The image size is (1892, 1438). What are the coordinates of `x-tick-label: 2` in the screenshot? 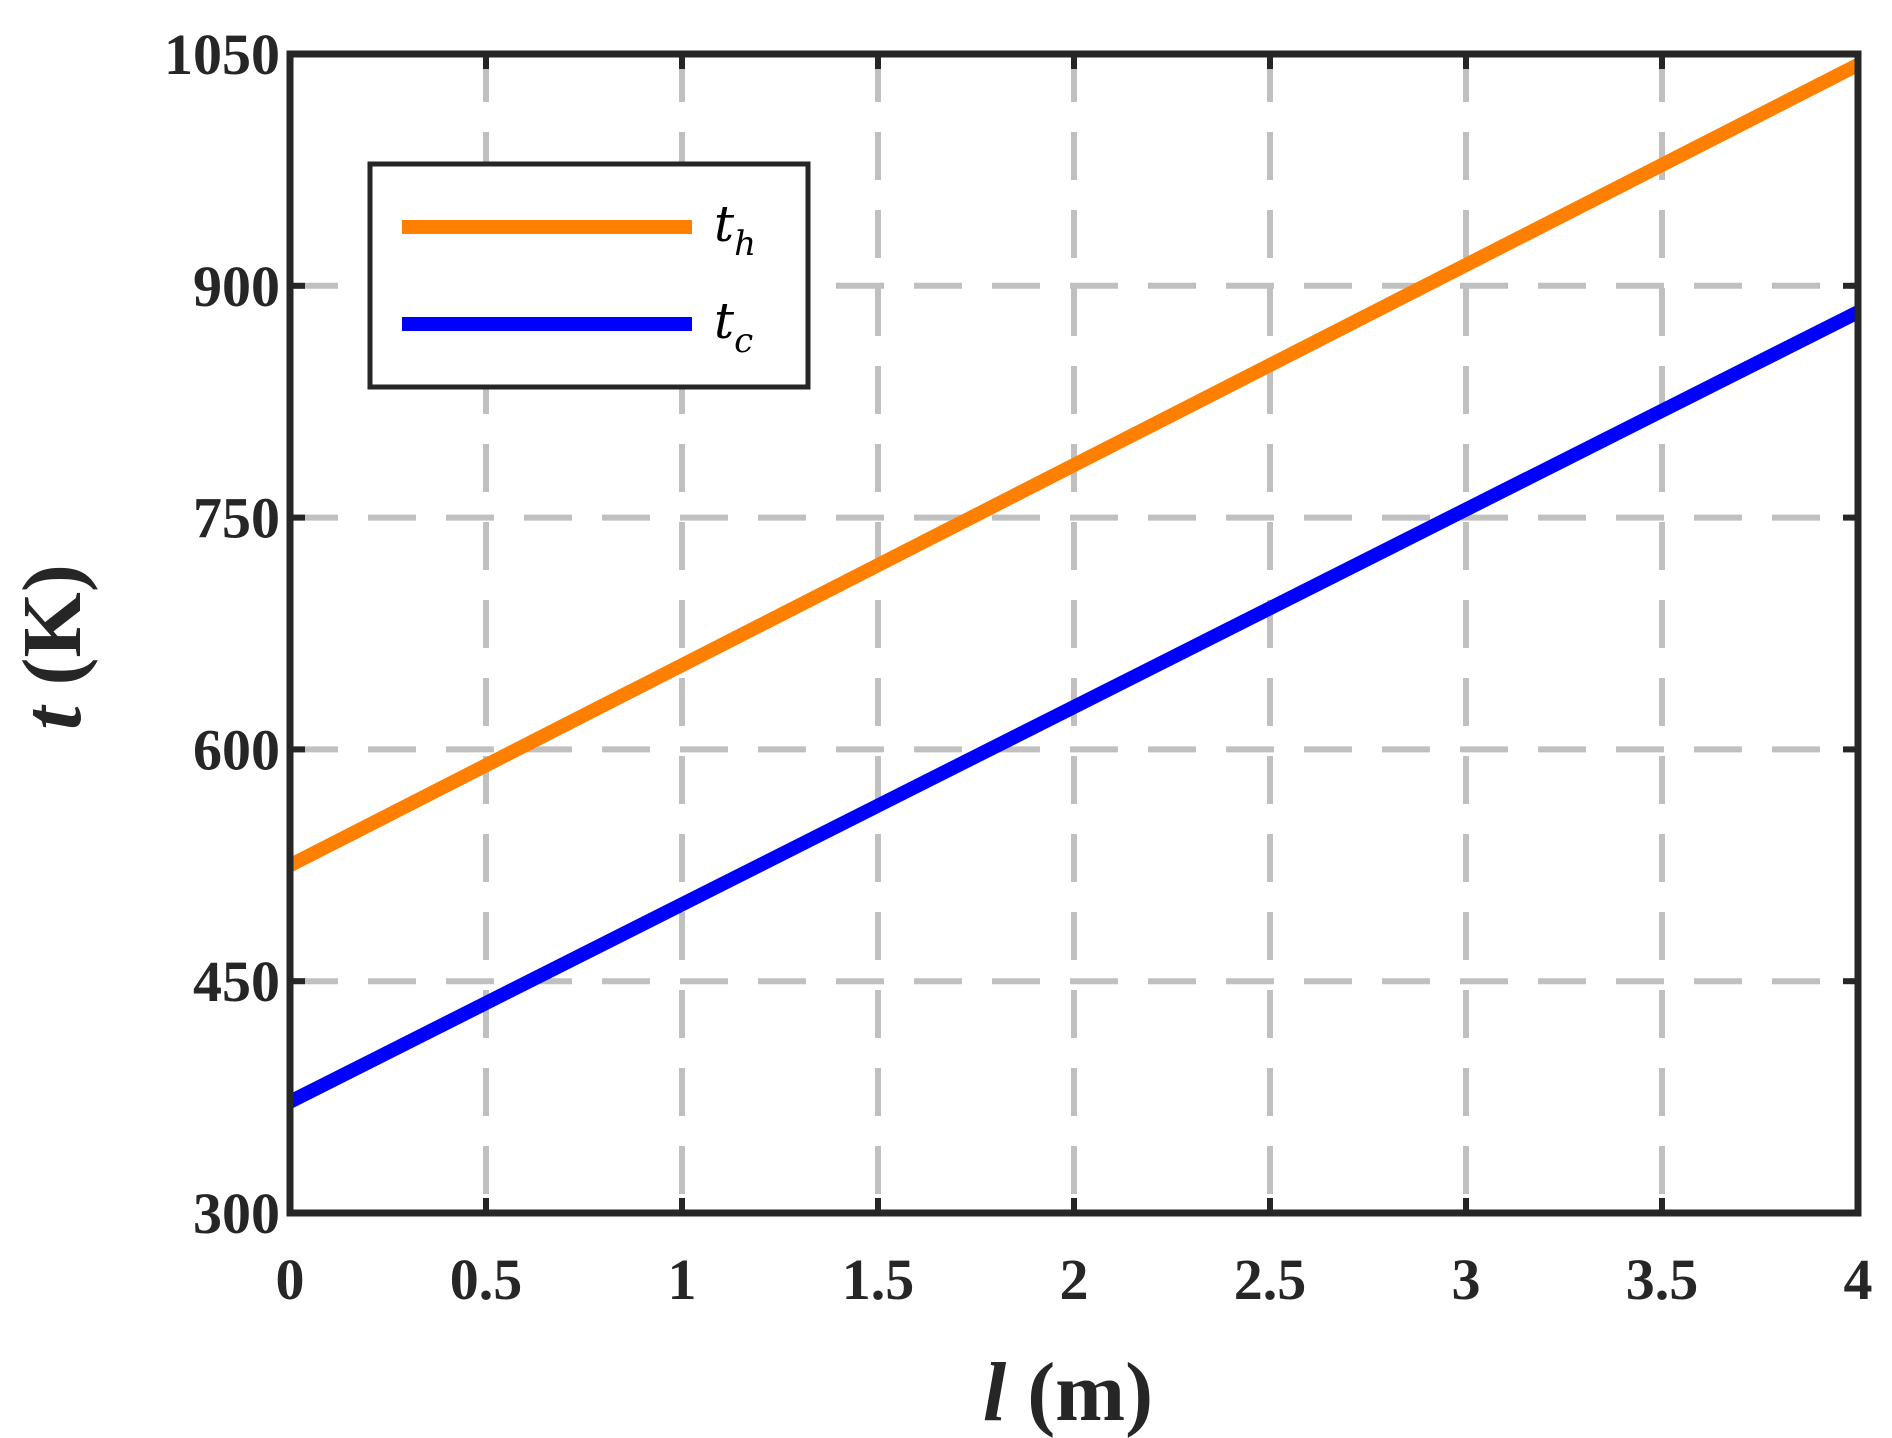 It's located at (1074, 1279).